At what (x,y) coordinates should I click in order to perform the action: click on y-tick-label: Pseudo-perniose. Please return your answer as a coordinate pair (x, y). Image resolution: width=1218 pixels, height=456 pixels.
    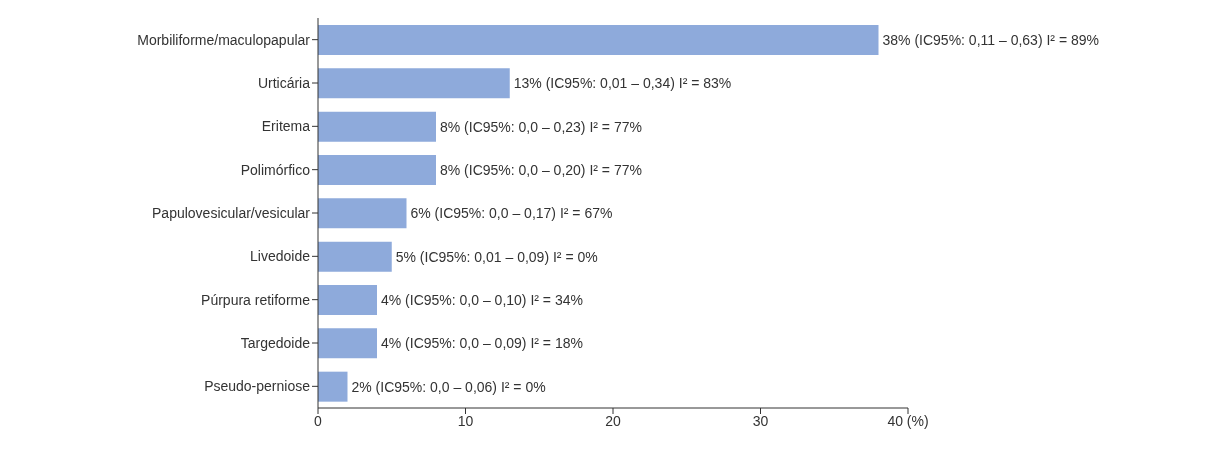
    Looking at the image, I should click on (257, 386).